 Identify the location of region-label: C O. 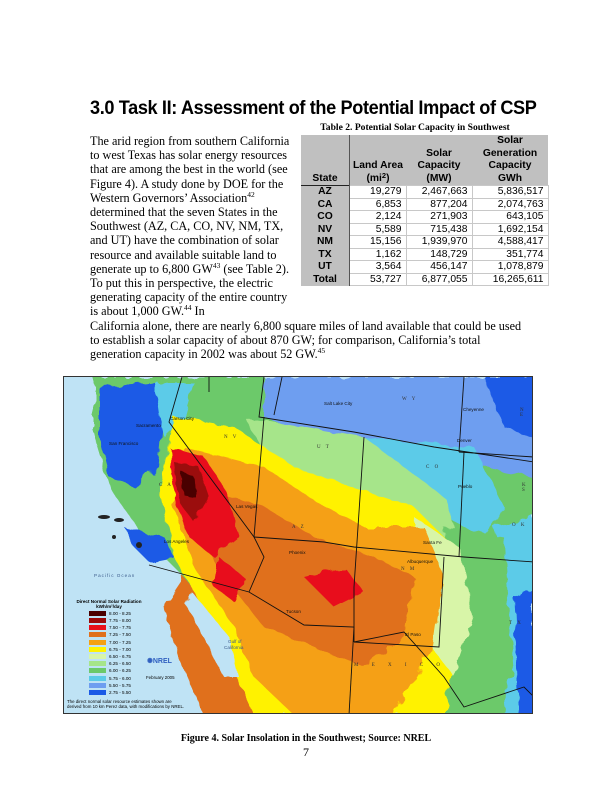
(433, 467).